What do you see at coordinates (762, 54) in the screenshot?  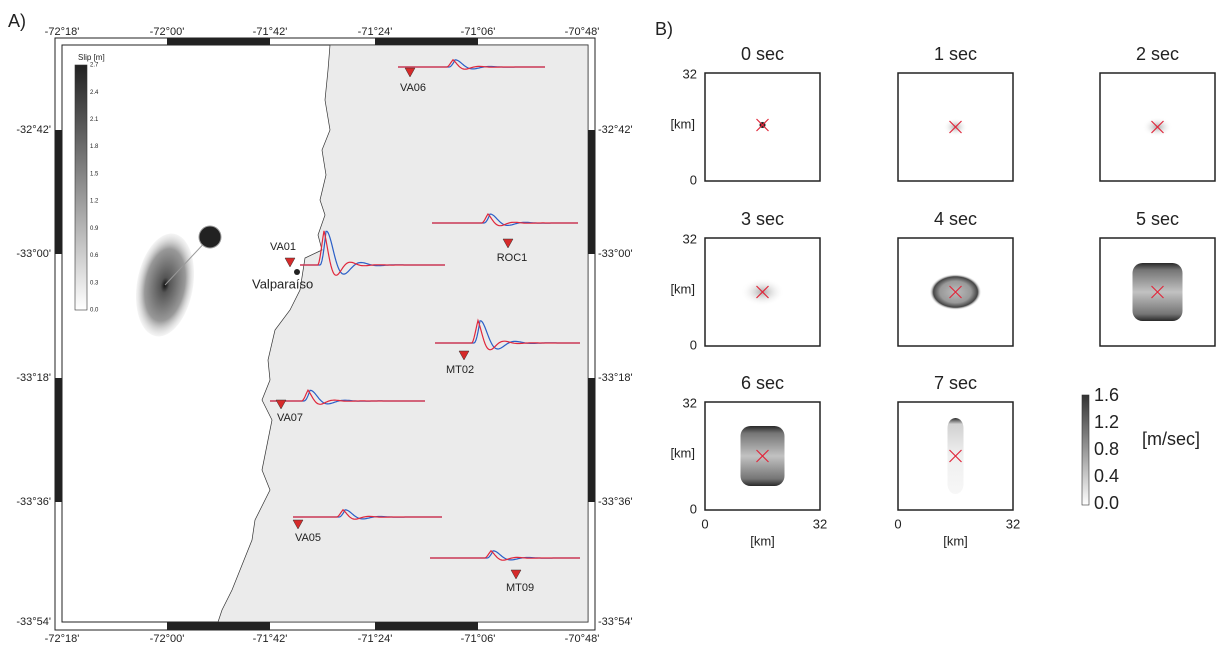 I see `snapshot-title: 0 sec` at bounding box center [762, 54].